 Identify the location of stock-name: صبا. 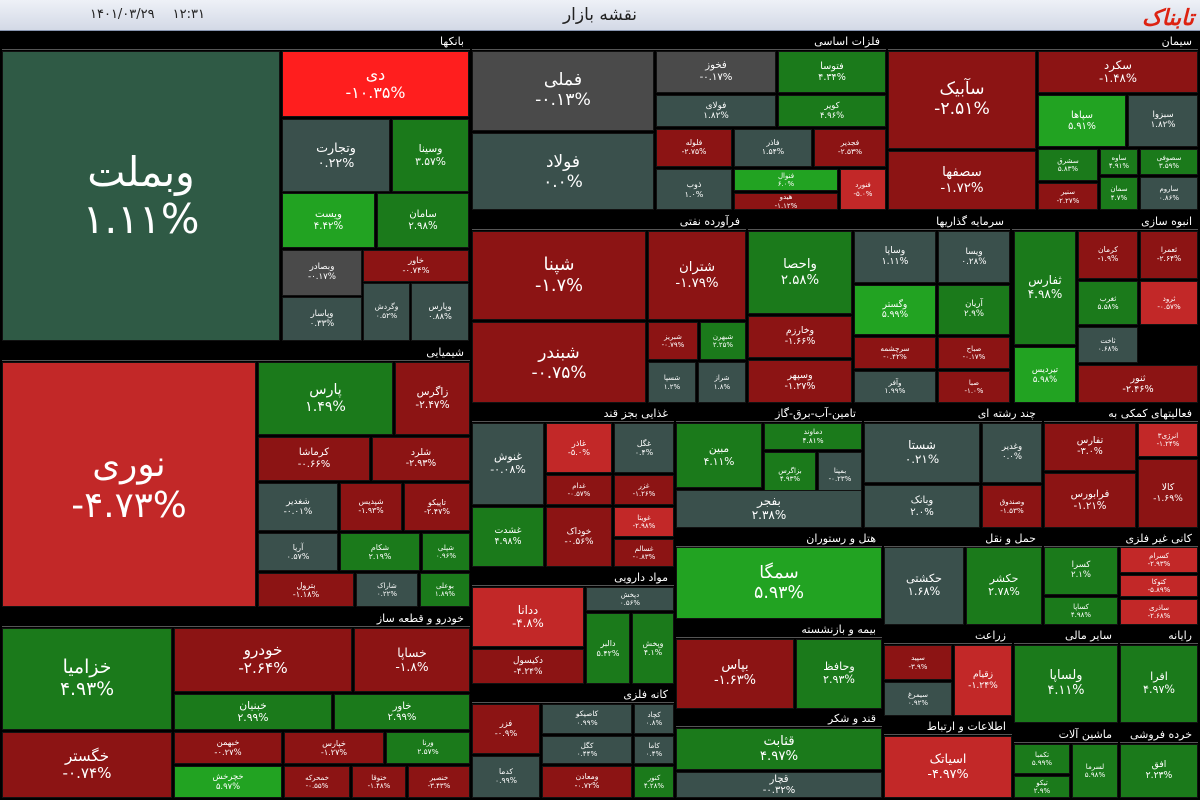
(974, 382).